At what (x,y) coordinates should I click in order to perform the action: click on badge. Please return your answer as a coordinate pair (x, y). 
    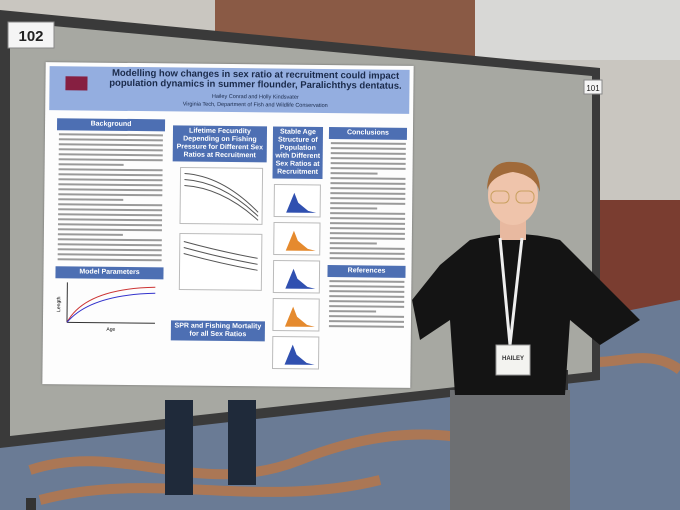
    Looking at the image, I should click on (513, 360).